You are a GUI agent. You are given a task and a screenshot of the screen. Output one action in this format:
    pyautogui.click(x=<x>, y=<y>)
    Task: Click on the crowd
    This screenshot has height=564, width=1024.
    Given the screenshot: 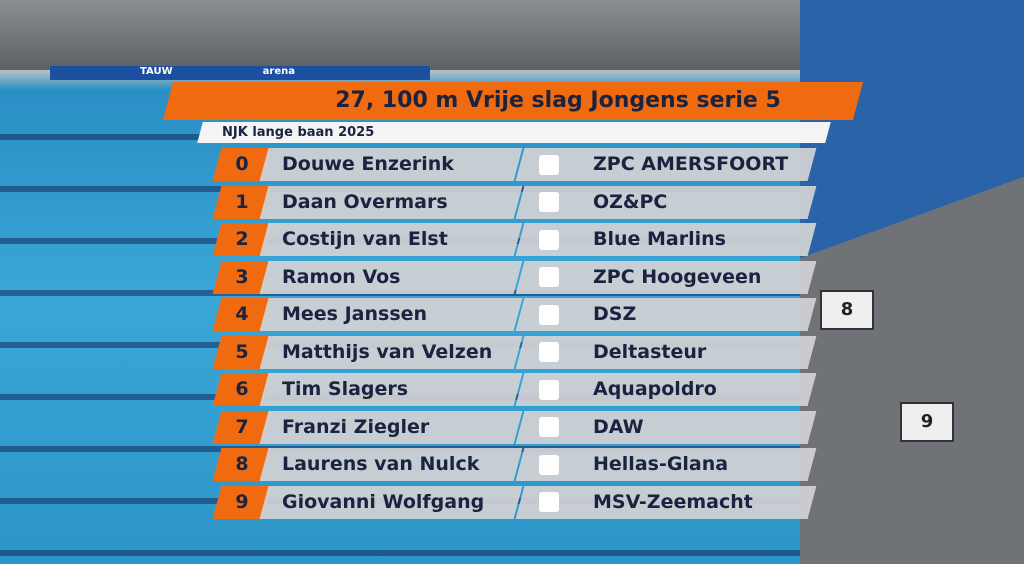 What is the action you would take?
    pyautogui.click(x=400, y=35)
    